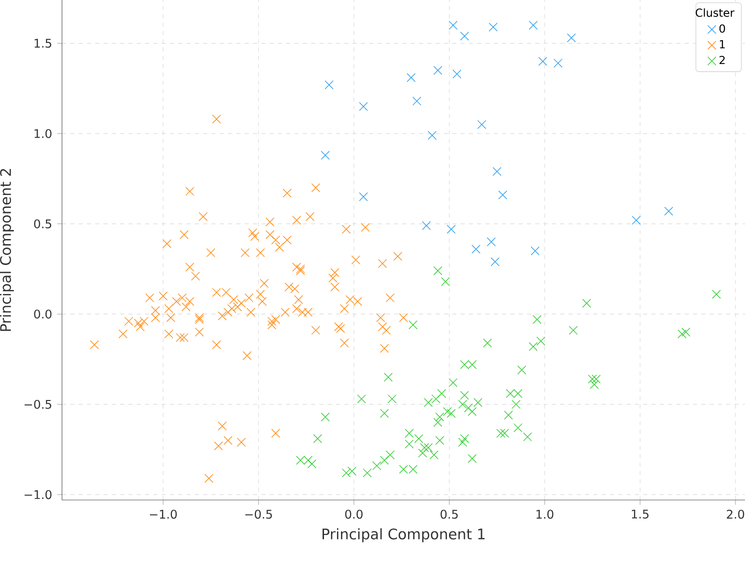 This screenshot has height=561, width=750. What do you see at coordinates (354, 514) in the screenshot?
I see `x-tick-label: 0.0` at bounding box center [354, 514].